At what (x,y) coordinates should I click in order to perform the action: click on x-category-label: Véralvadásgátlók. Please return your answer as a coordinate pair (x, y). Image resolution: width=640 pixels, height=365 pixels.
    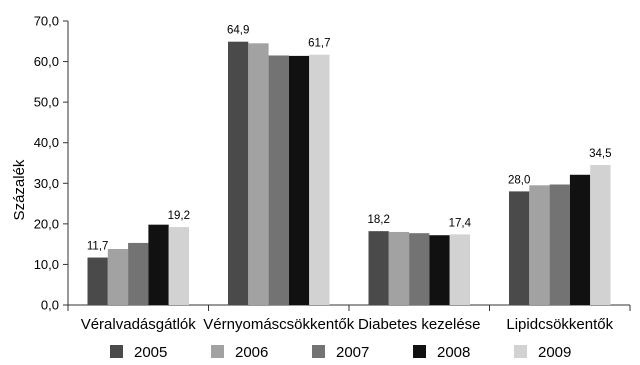
    Looking at the image, I should click on (139, 324).